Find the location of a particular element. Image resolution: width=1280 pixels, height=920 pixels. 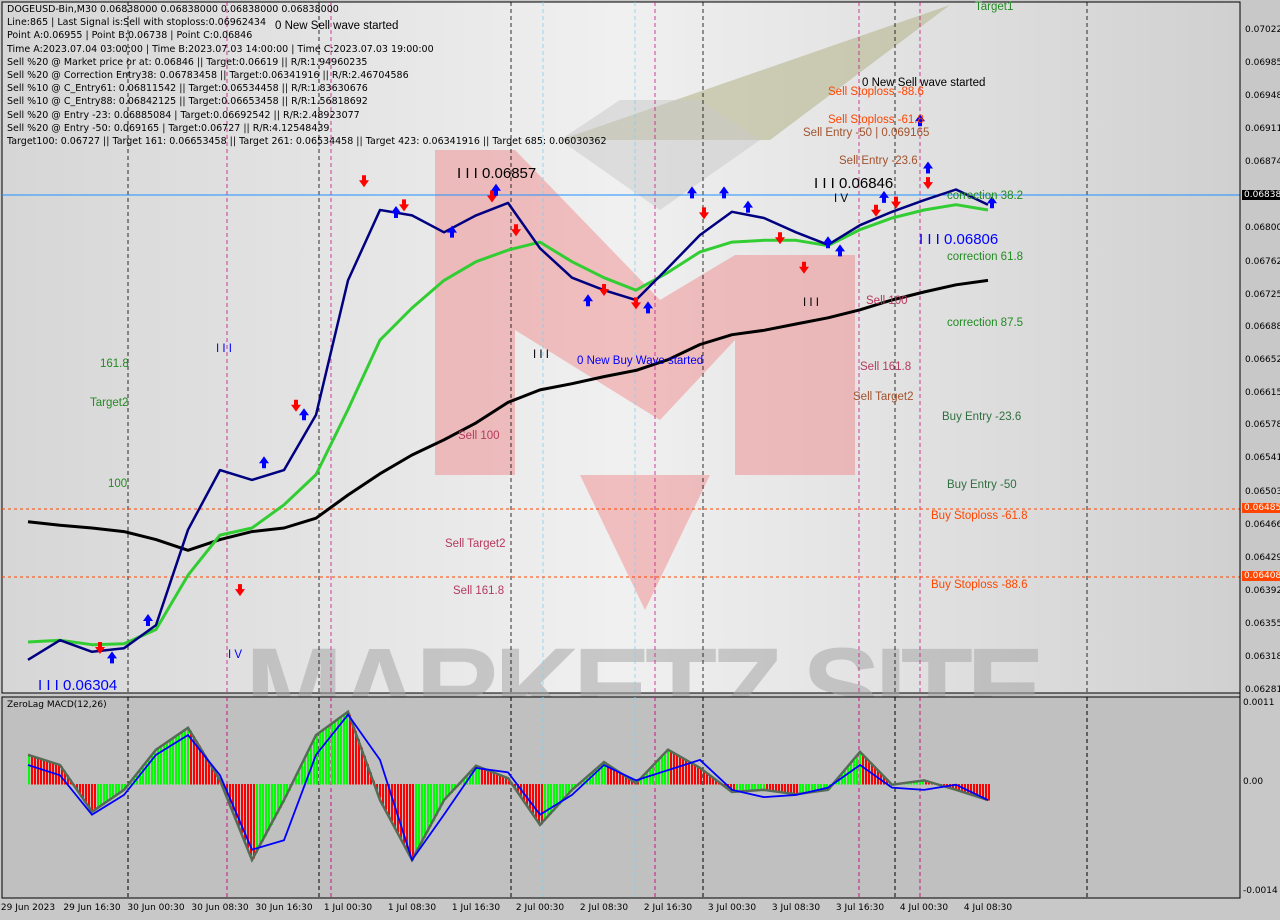

time-tick: 1 Jul 00:30 is located at coordinates (348, 908).